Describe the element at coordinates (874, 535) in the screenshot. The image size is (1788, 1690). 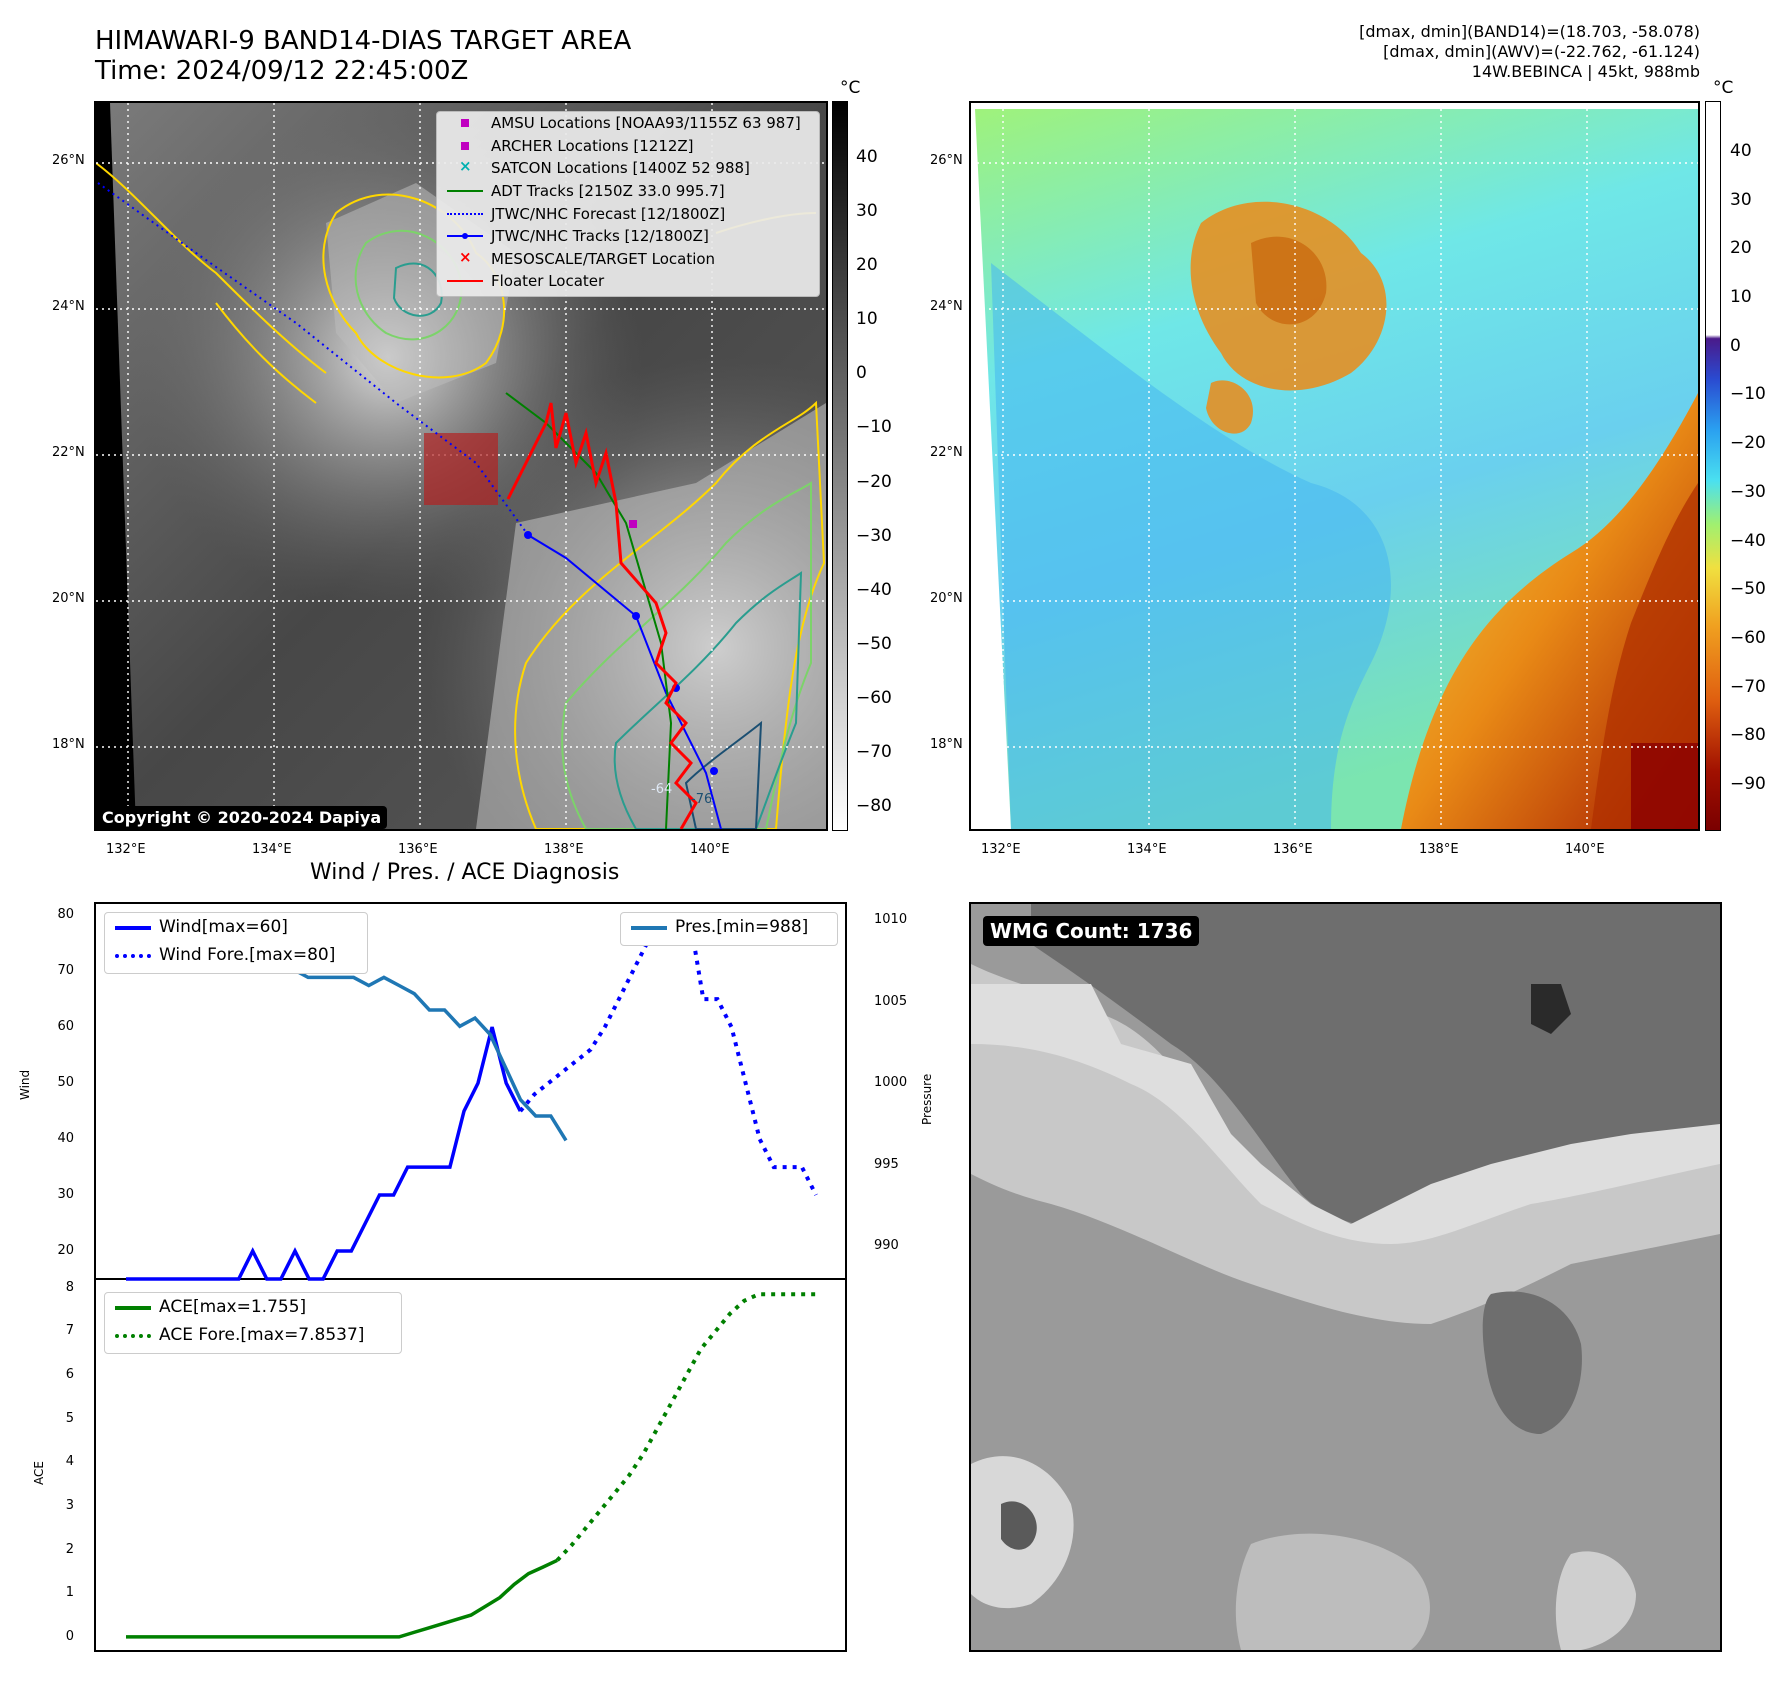
I see `colorbar-tick-label: −30` at that location.